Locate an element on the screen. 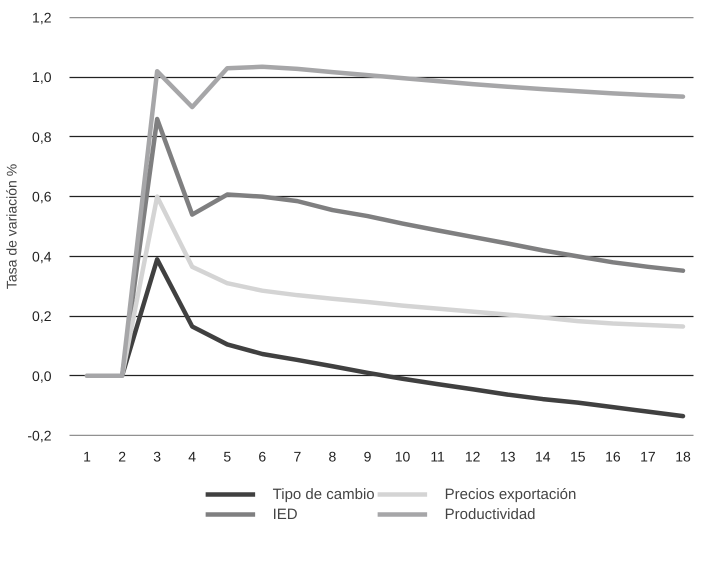  y-tick-label: 0,2 is located at coordinates (42, 316).